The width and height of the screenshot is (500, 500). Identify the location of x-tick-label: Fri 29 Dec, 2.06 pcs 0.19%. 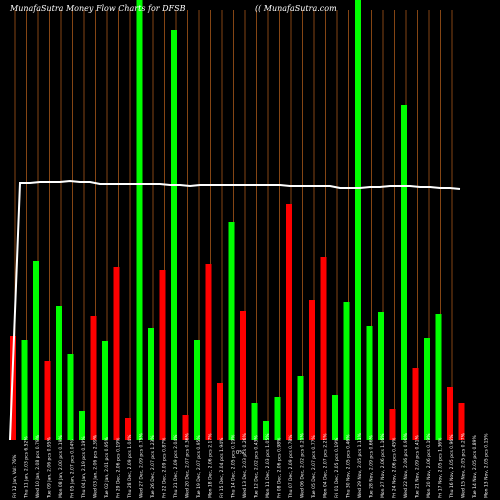
(119, 467).